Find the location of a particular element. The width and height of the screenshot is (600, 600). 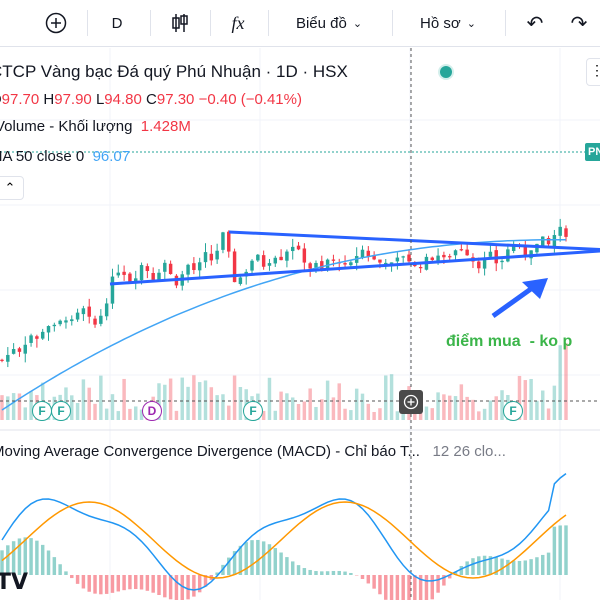

indicators-button: fx is located at coordinates (238, 23).